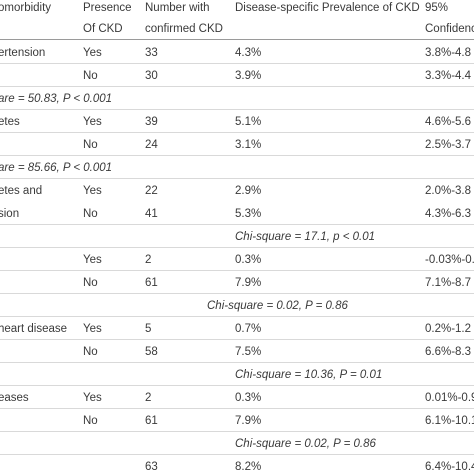 The image size is (474, 474). I want to click on row-number: 5, so click(148, 329).